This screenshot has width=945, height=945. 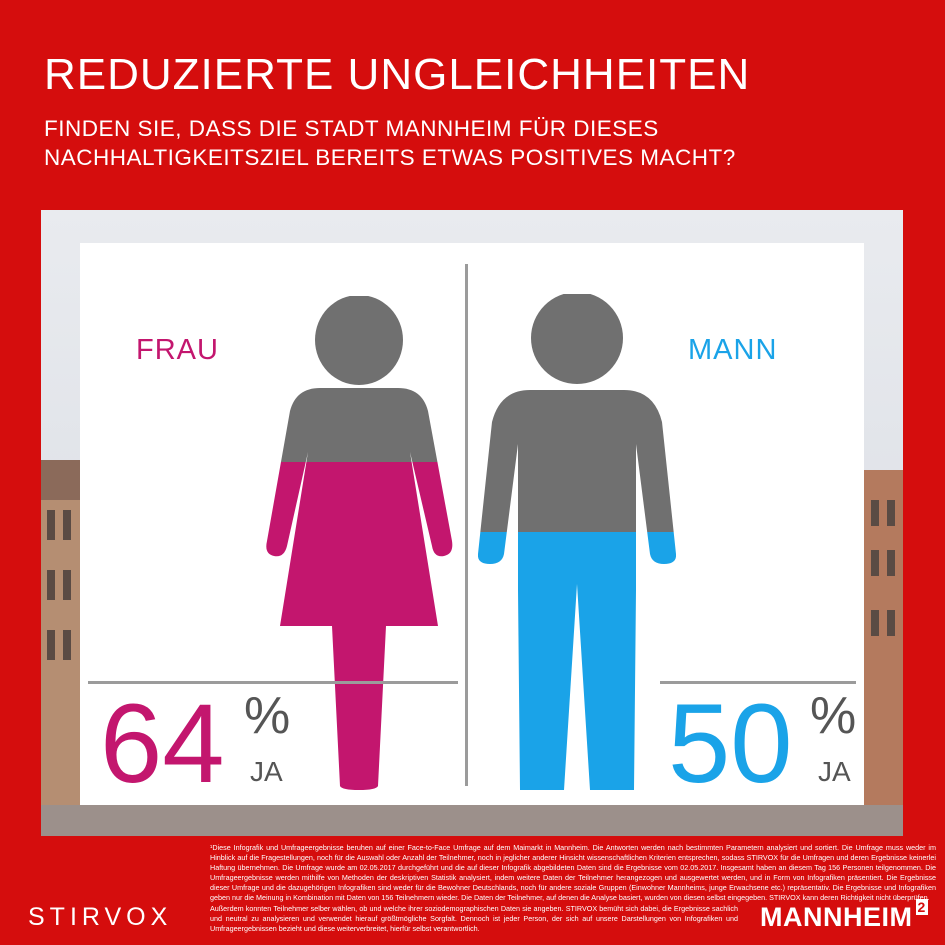 I want to click on center-divider, so click(x=466, y=525).